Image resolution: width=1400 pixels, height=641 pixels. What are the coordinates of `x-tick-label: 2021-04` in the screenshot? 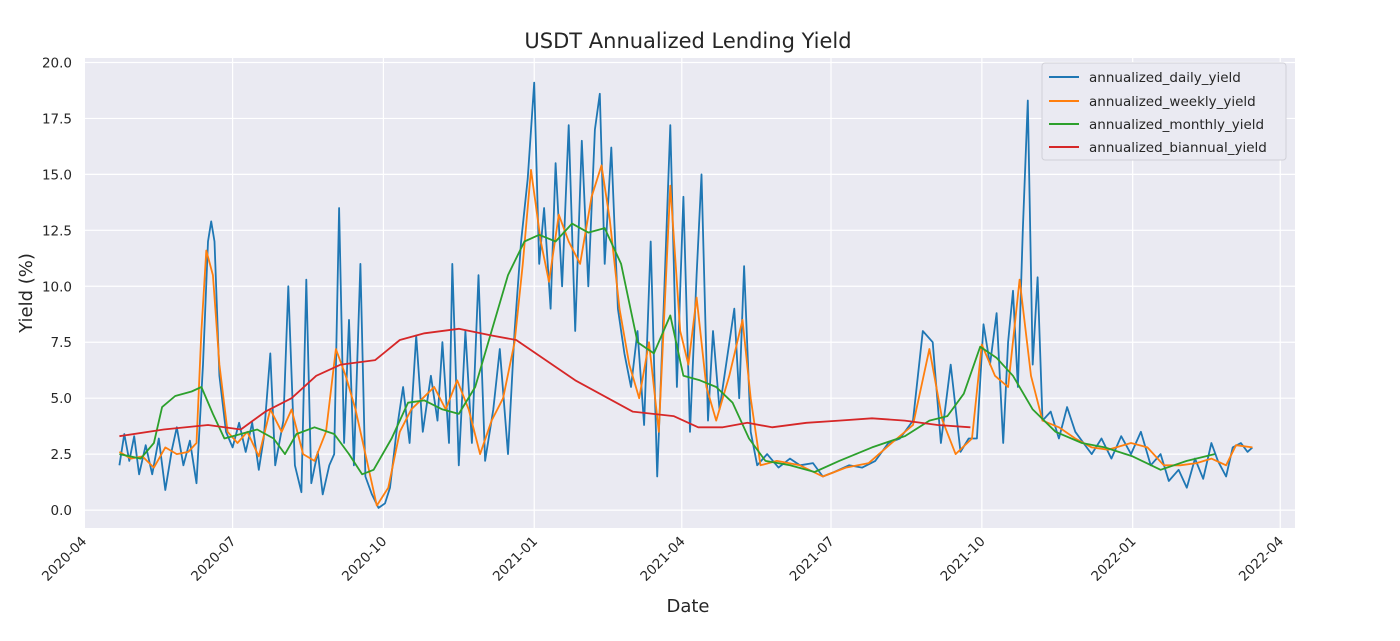 It's located at (662, 559).